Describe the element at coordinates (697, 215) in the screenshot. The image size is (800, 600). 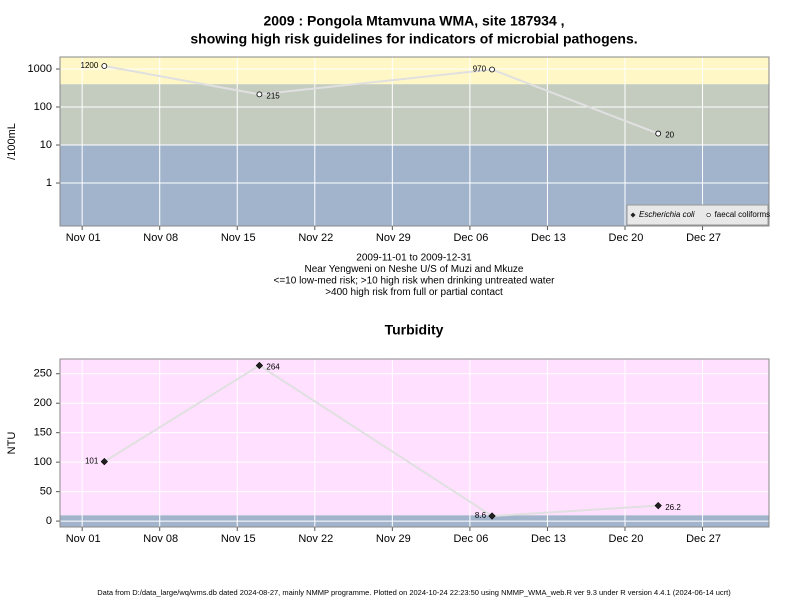
I see `legend-box` at that location.